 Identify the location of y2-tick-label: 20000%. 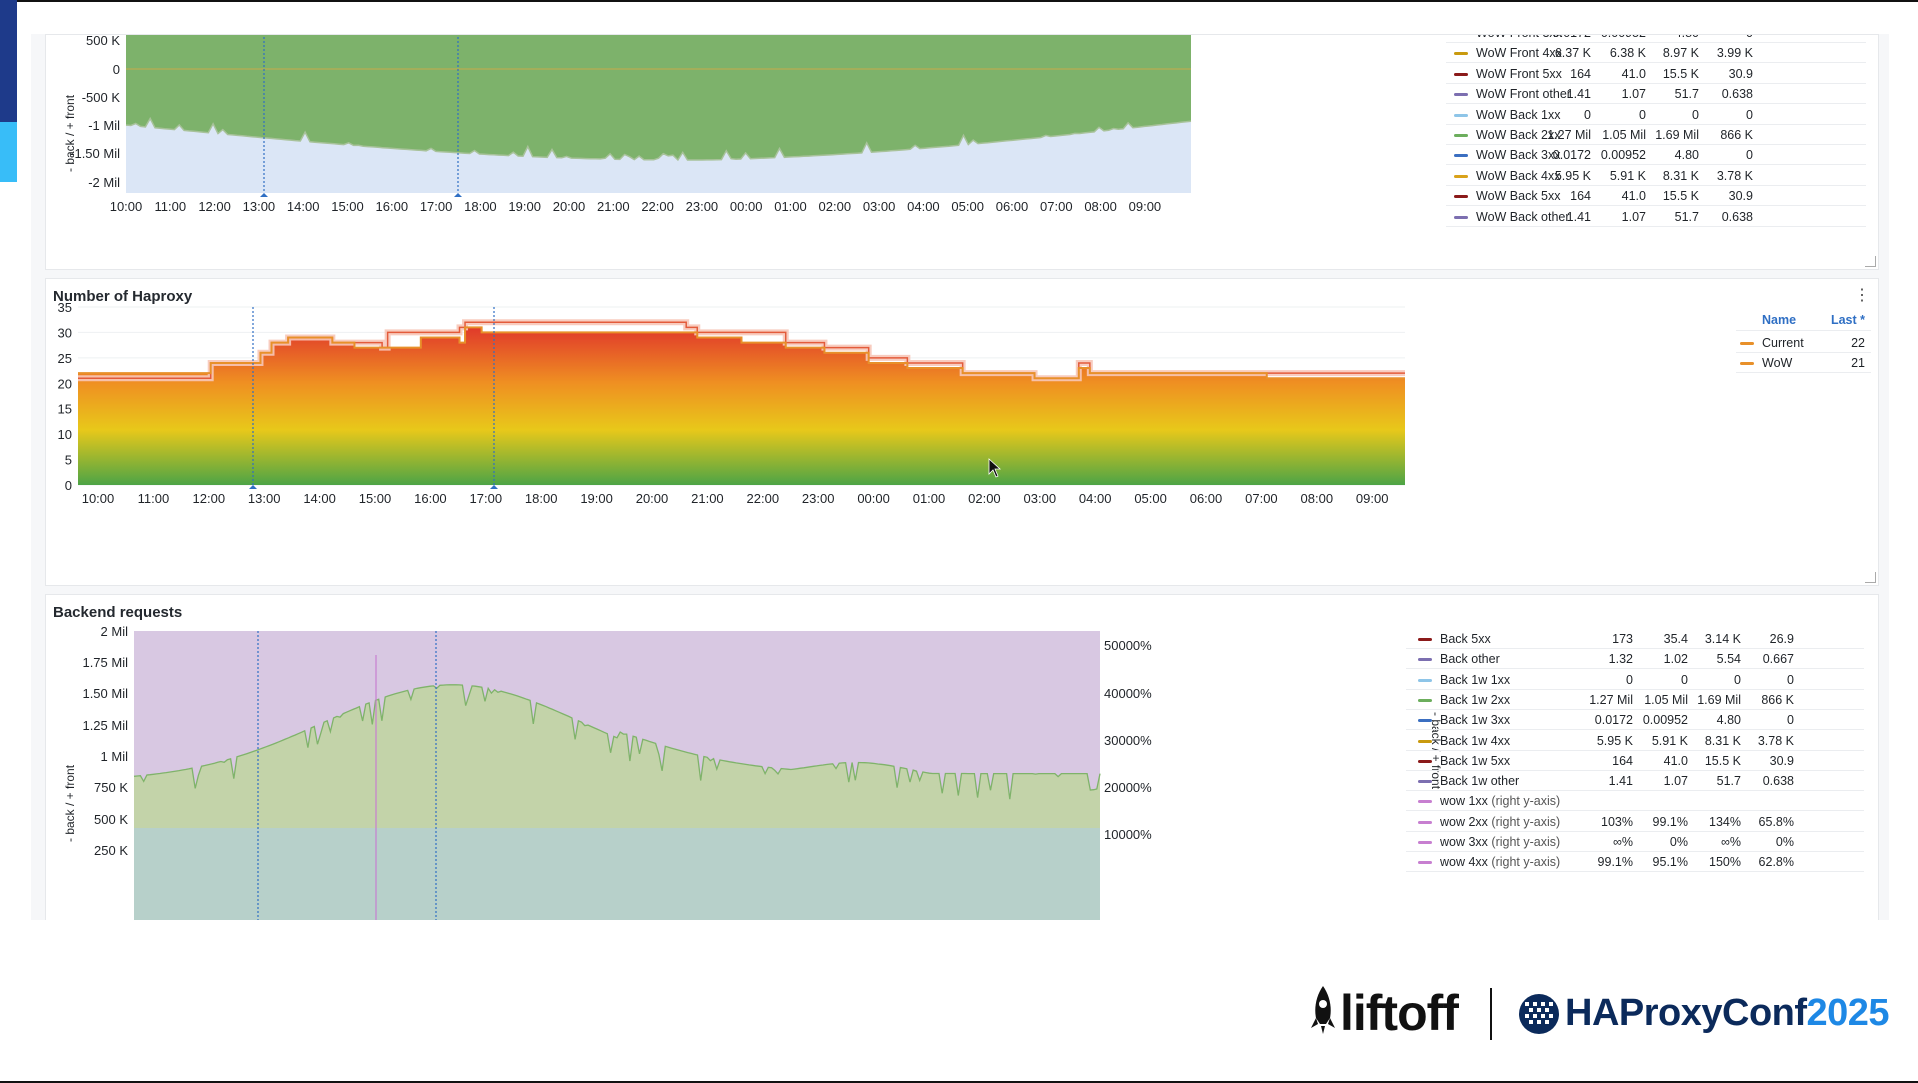
(1128, 787).